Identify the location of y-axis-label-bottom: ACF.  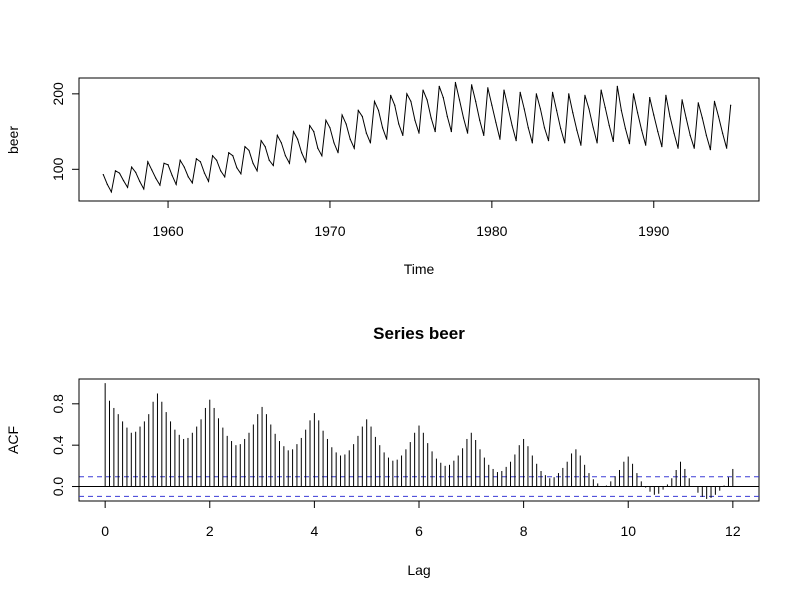
(13, 440).